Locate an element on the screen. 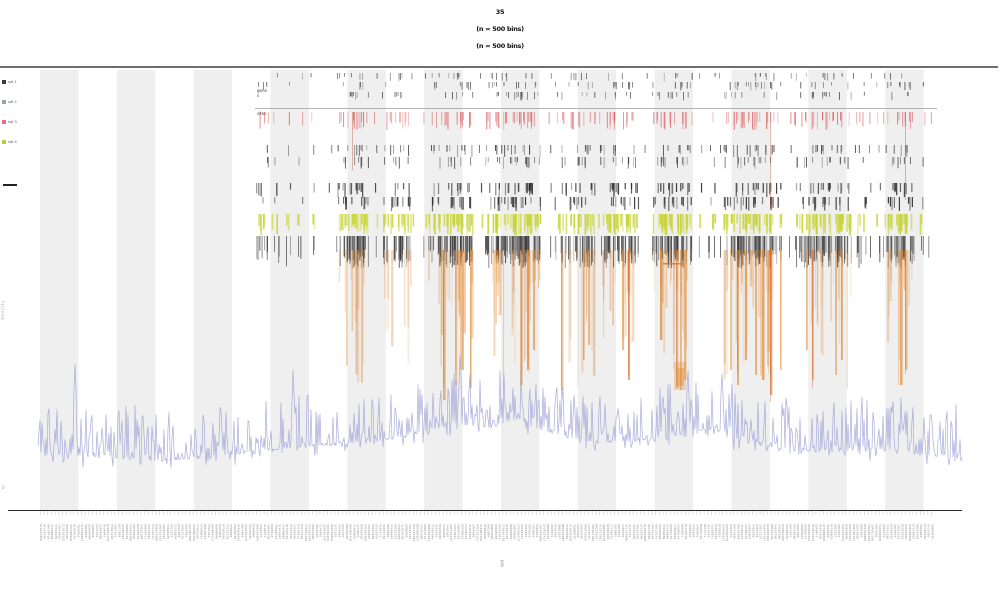  x-tick-label: 3271205 is located at coordinates (336, 530).